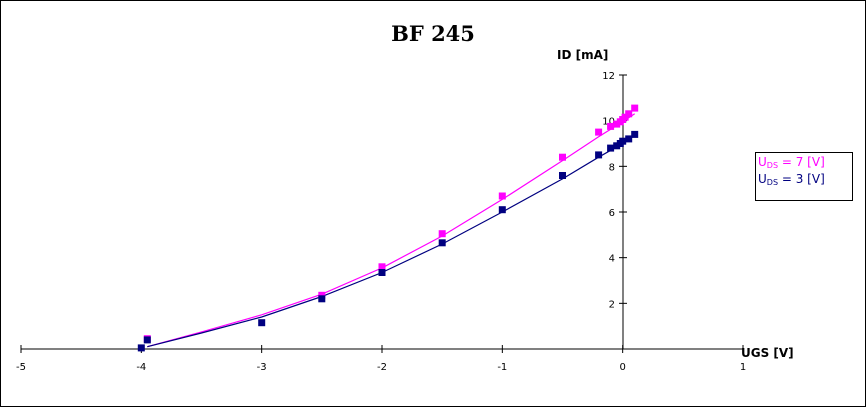 This screenshot has height=407, width=866. I want to click on legend-uds7-sub: DS, so click(772, 165).